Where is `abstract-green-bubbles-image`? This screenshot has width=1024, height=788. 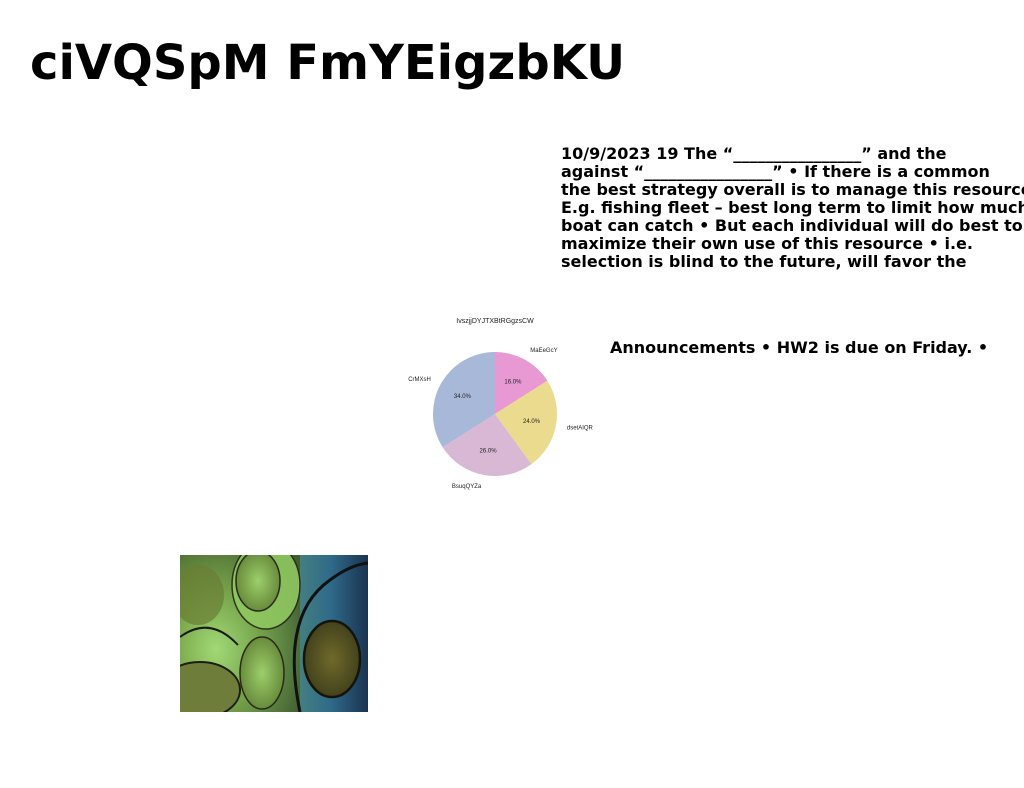 abstract-green-bubbles-image is located at coordinates (274, 633).